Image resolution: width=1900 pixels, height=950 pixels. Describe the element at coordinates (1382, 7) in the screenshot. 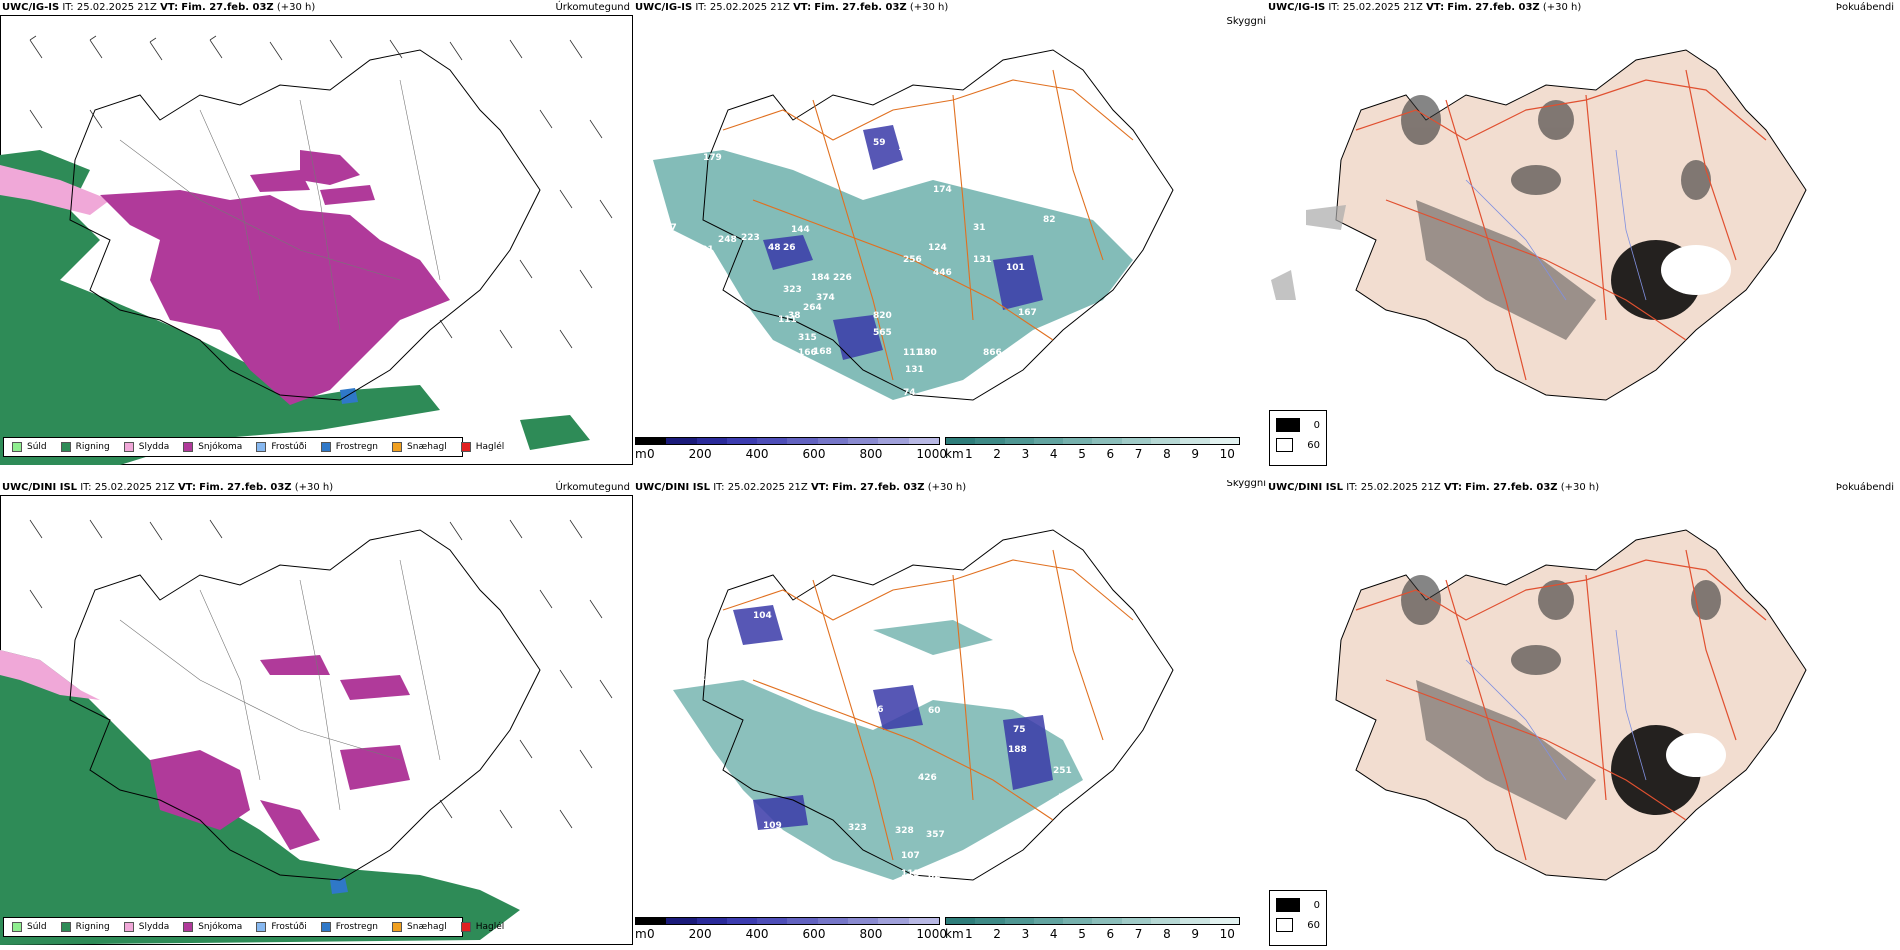

I see `it-value: 25.02.2025 21Z` at that location.